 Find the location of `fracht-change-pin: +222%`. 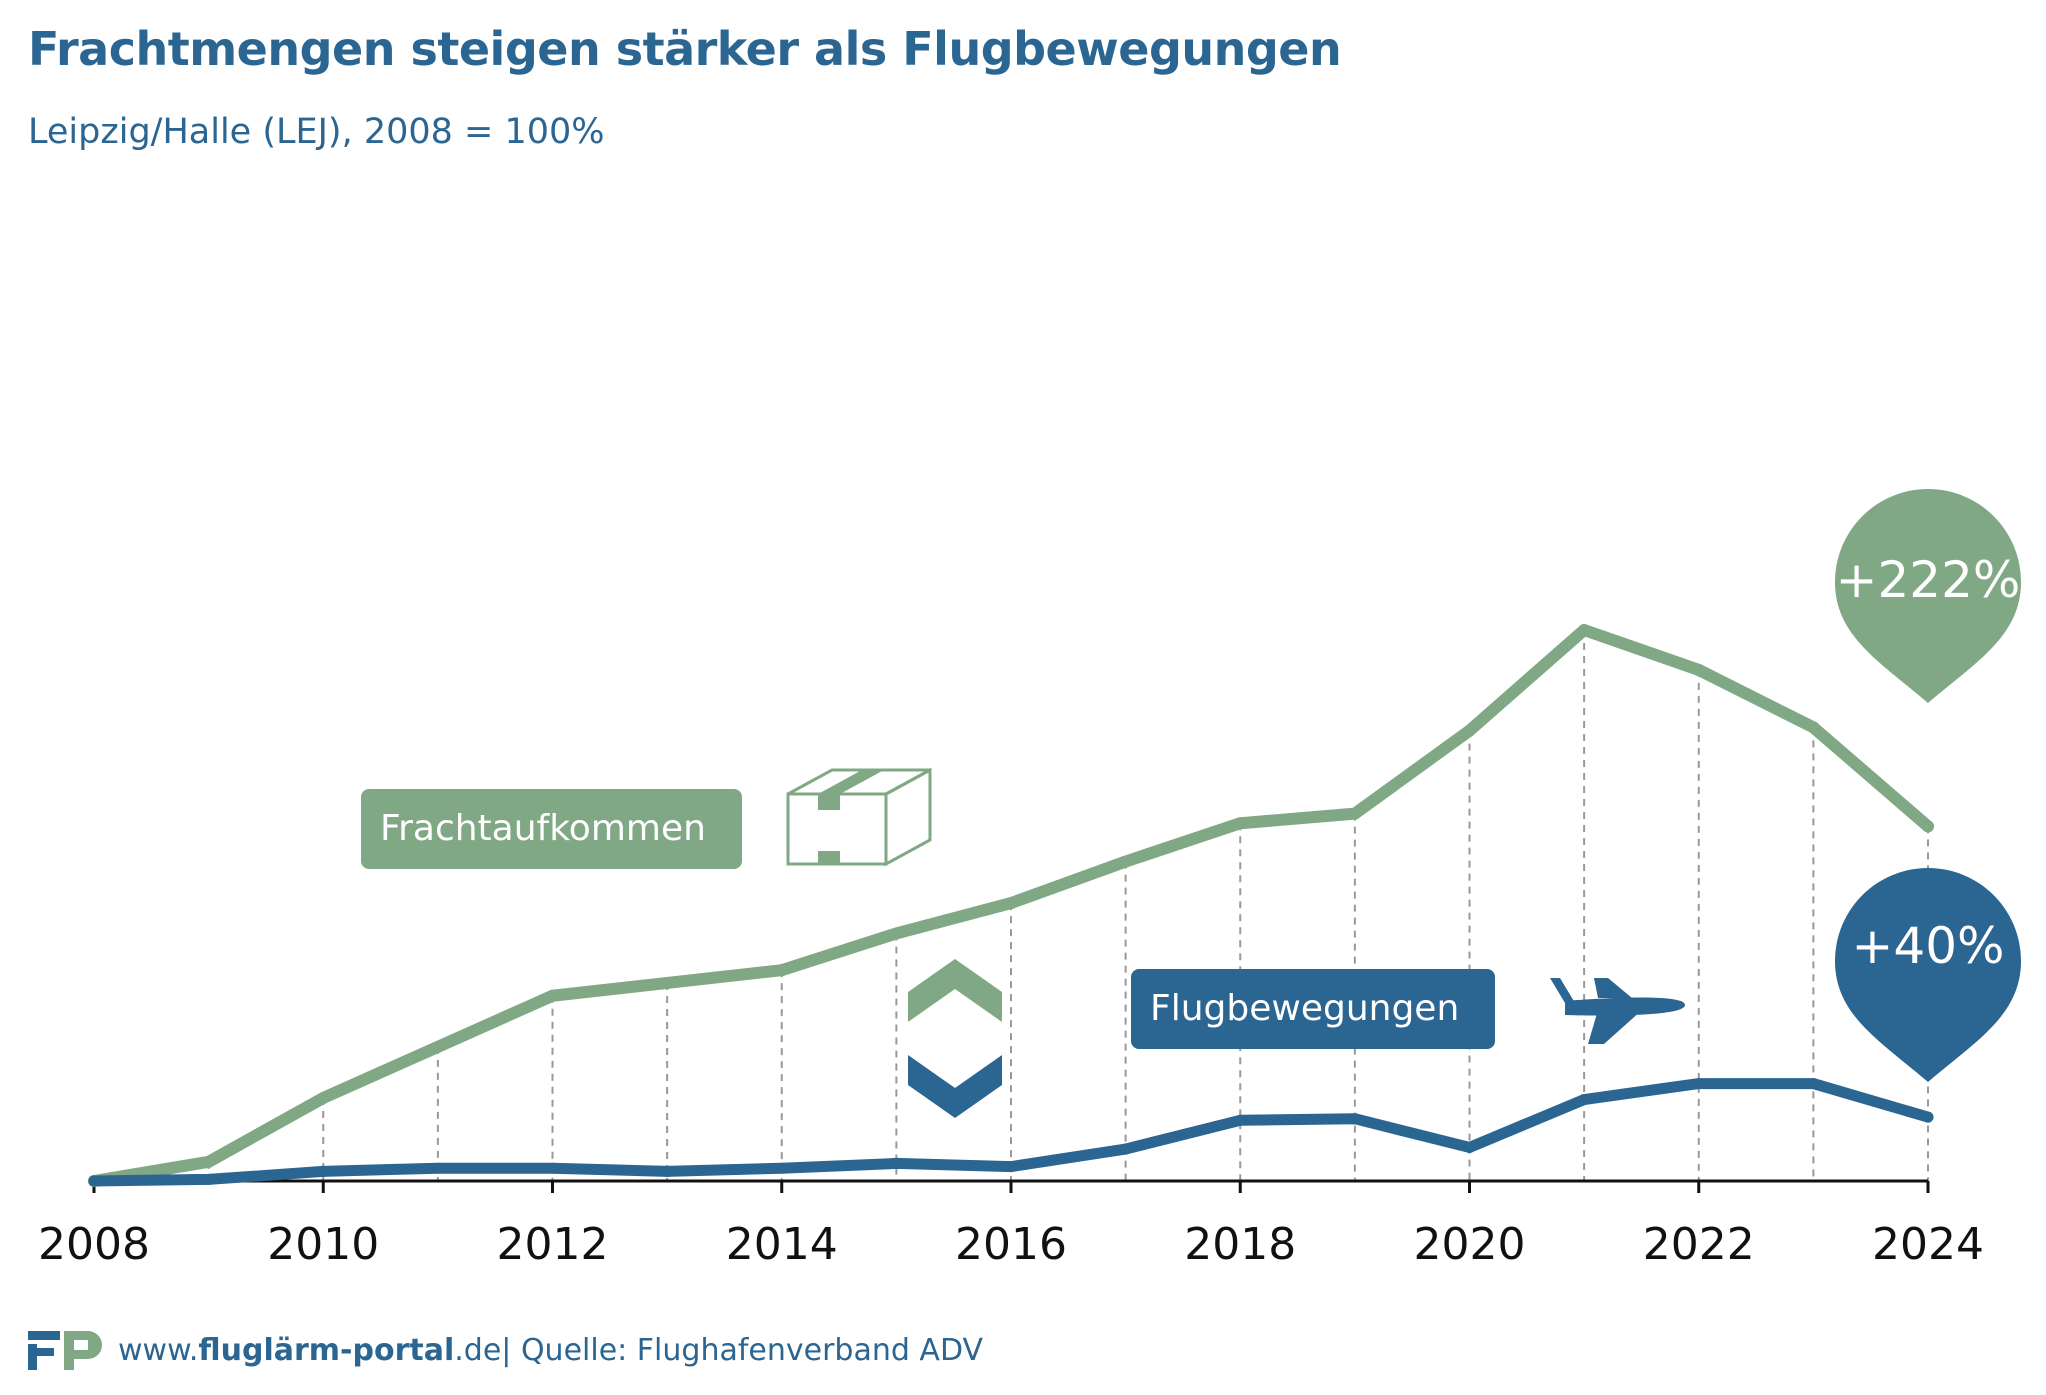

fracht-change-pin: +222% is located at coordinates (1928, 596).